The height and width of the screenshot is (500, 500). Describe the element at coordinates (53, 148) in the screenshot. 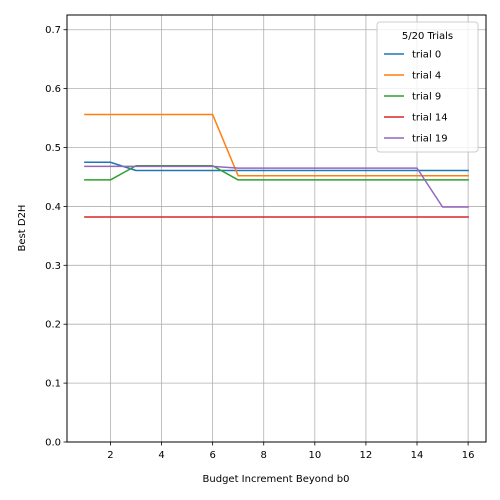

I see `y-tick-label: 0.5` at that location.